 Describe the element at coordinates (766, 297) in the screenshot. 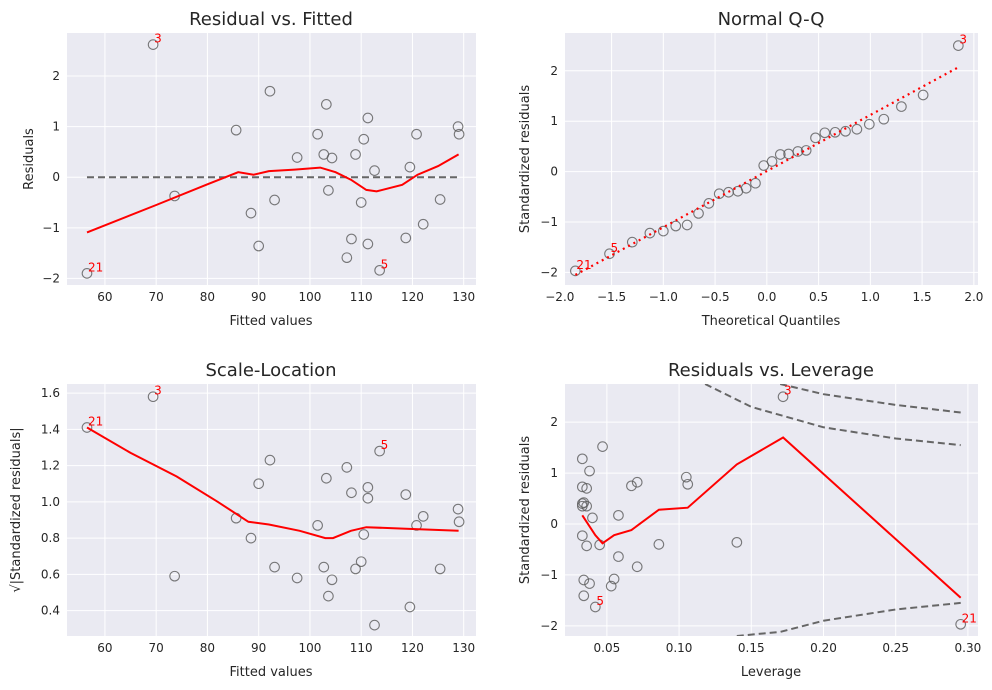

I see `x-tick-label: 0.0` at that location.